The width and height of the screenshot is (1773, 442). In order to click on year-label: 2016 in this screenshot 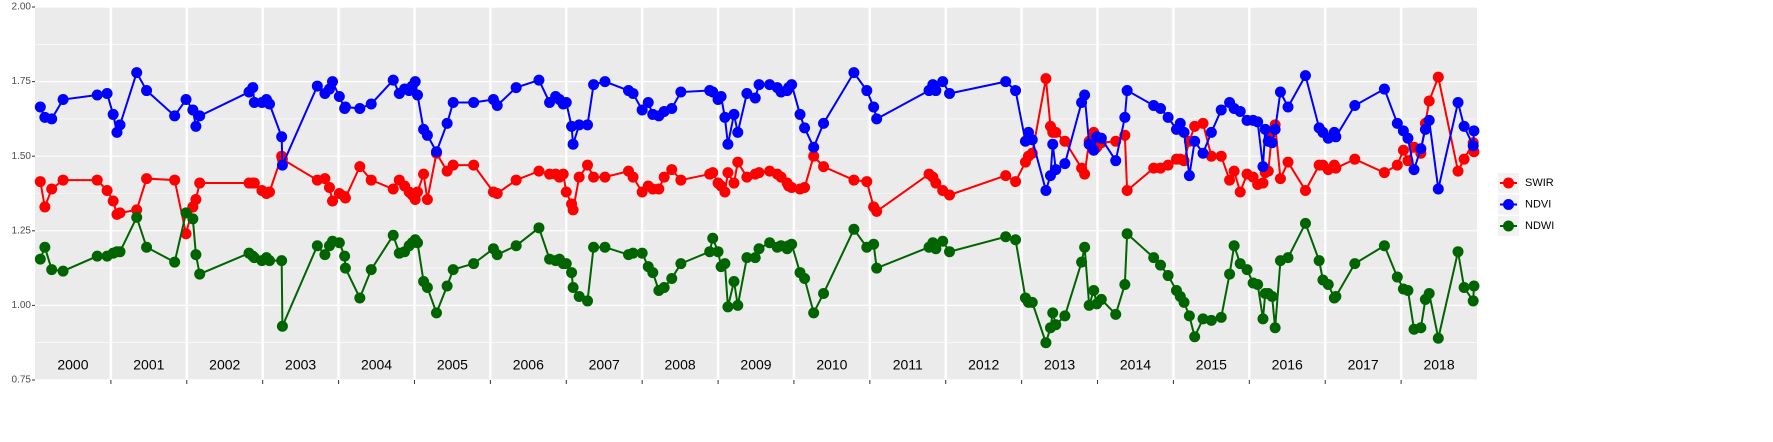, I will do `click(1287, 365)`.